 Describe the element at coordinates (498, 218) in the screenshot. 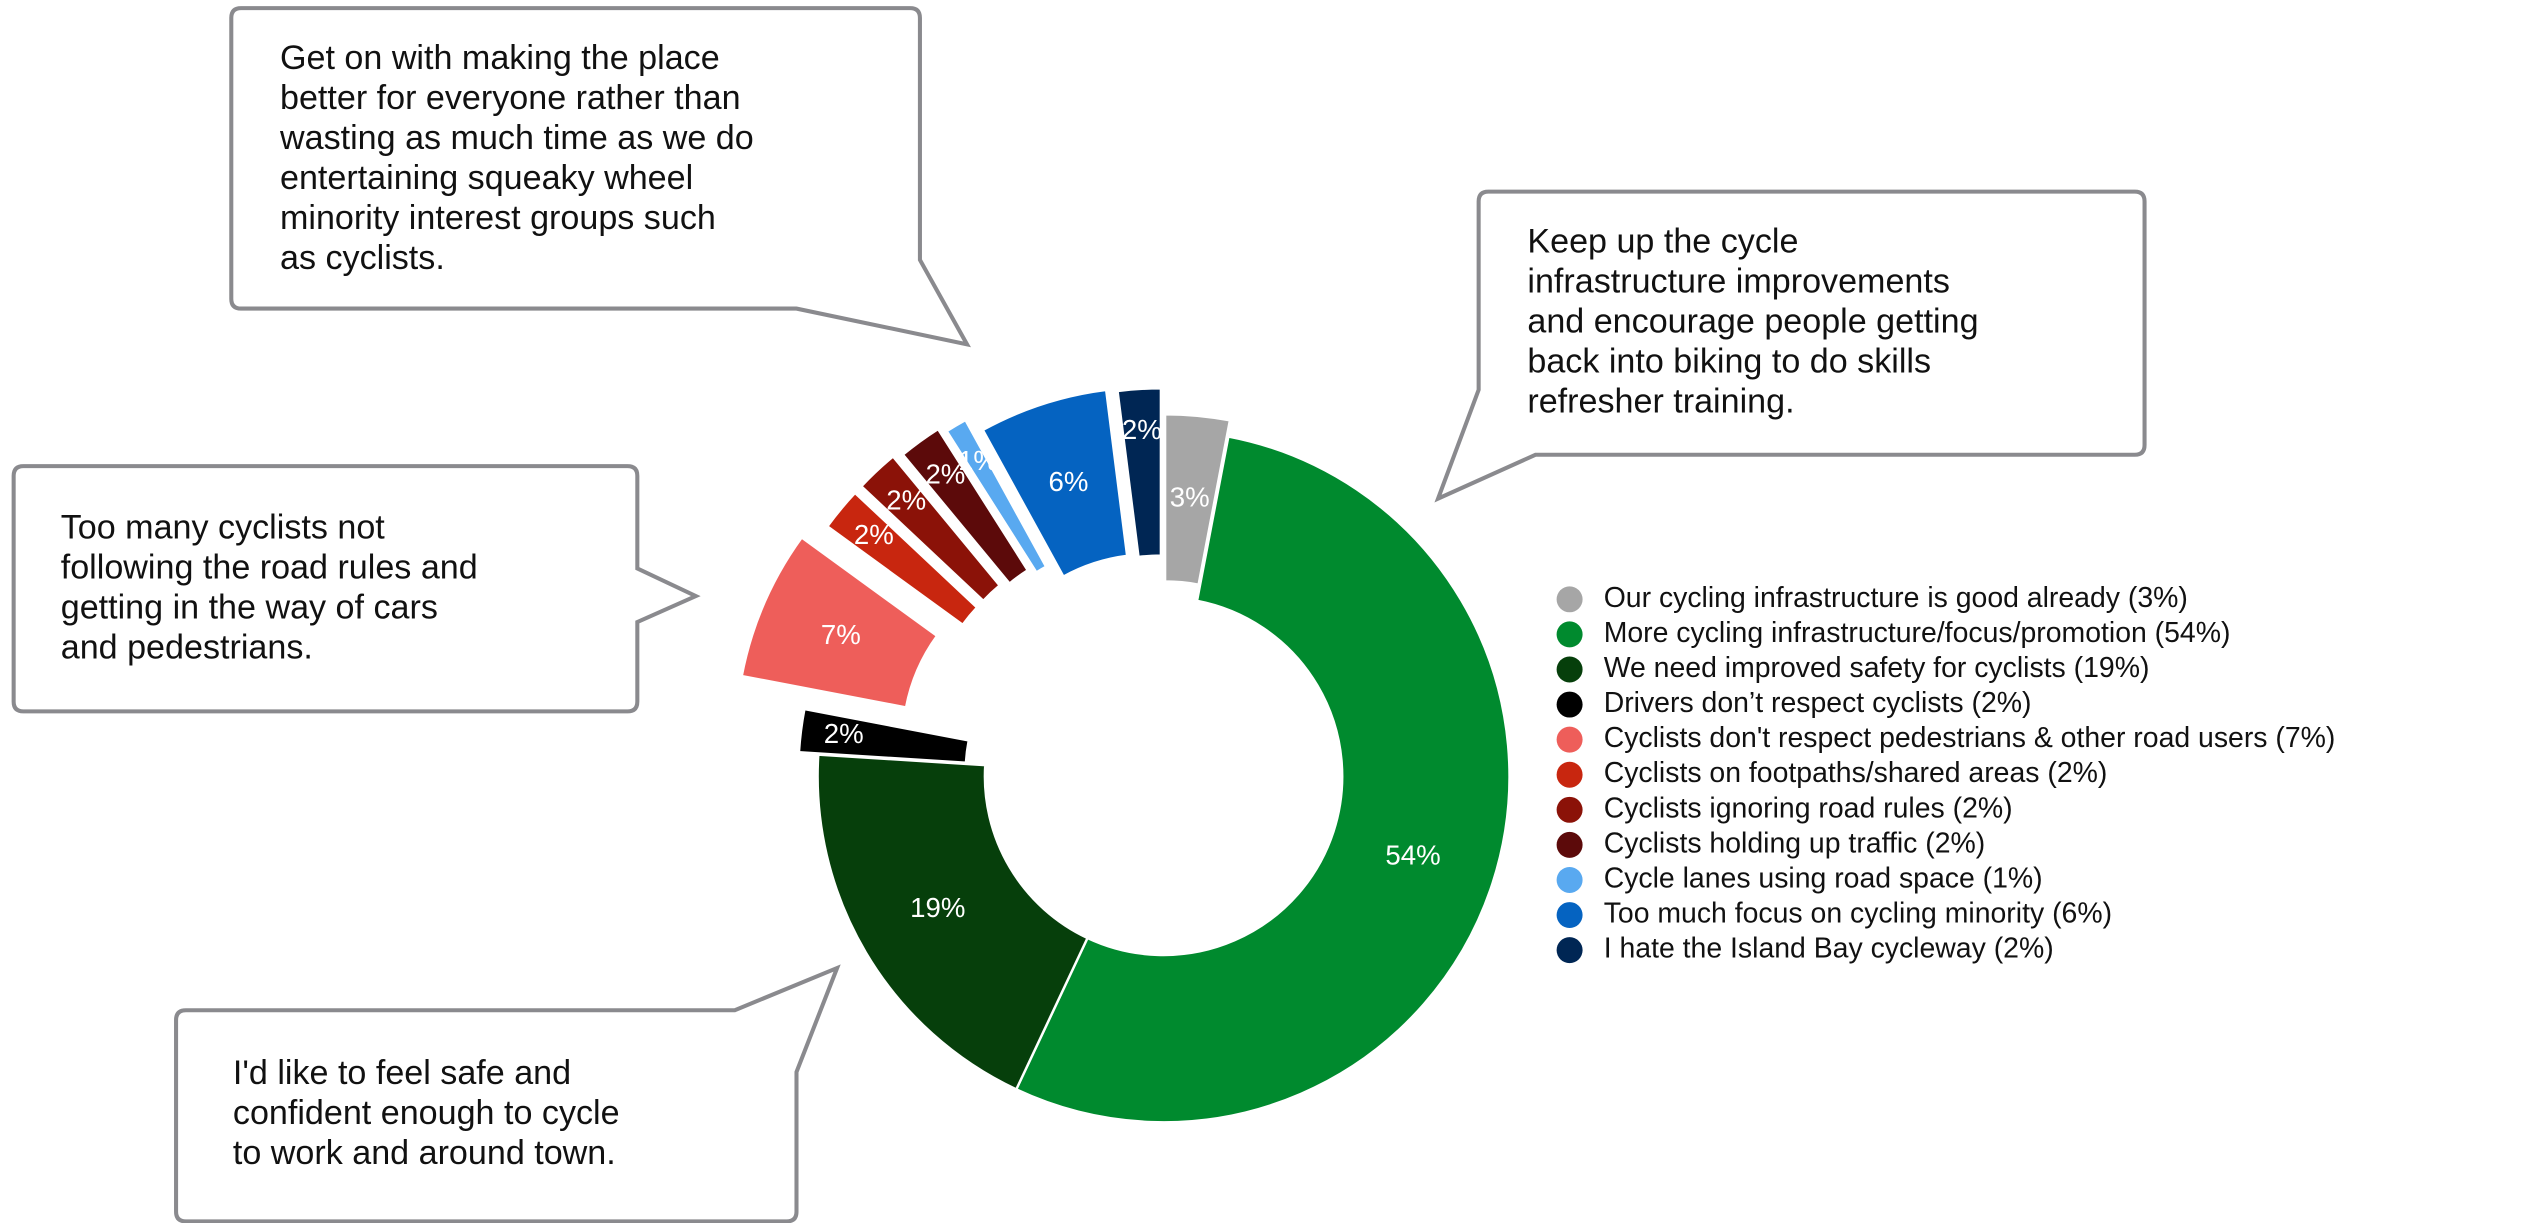

I see `callout-text: minority interest groups such` at that location.